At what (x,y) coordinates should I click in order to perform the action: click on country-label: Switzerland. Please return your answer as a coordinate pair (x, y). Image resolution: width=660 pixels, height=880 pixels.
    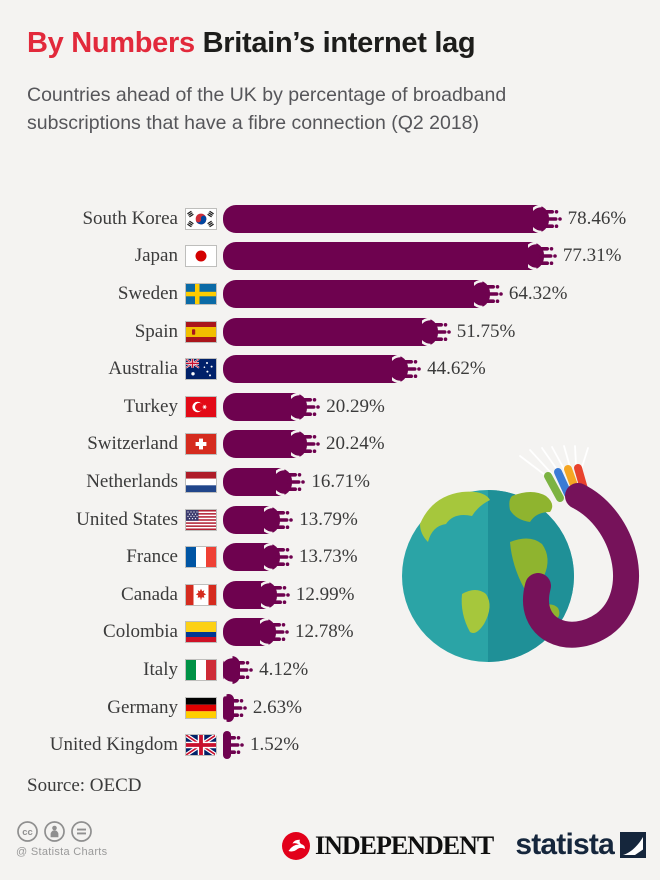
    Looking at the image, I should click on (132, 444).